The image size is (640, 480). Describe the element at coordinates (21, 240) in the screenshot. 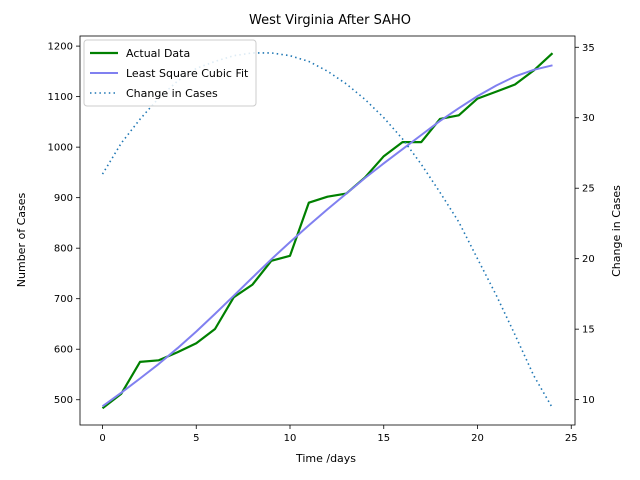

I see `y-axis-label: Number of Cases` at that location.